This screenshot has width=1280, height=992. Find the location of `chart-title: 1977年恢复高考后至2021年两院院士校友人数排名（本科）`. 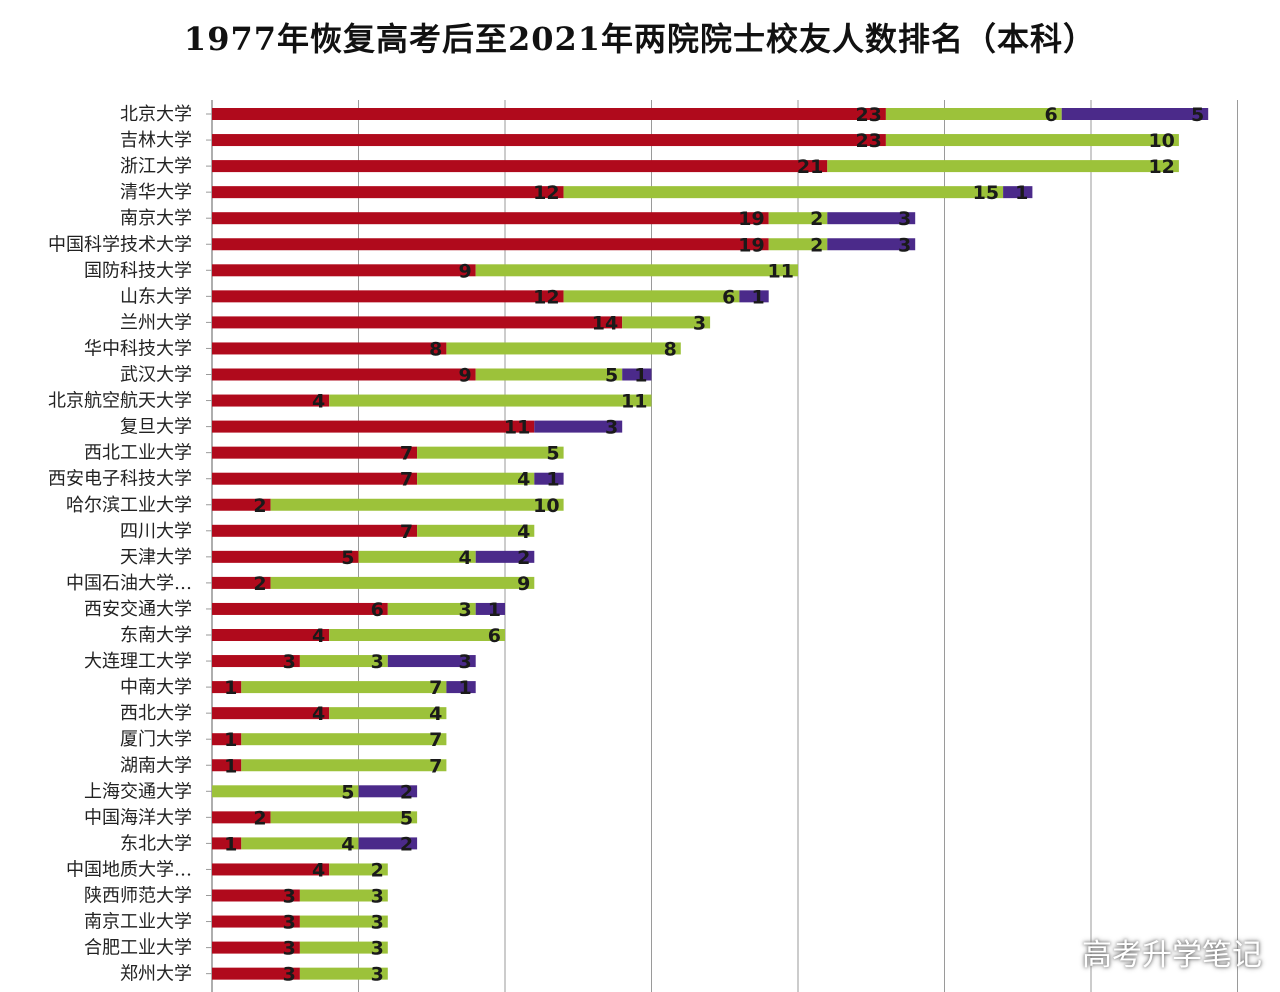

chart-title: 1977年恢复高考后至2021年两院院士校友人数排名（本科） is located at coordinates (640, 39).